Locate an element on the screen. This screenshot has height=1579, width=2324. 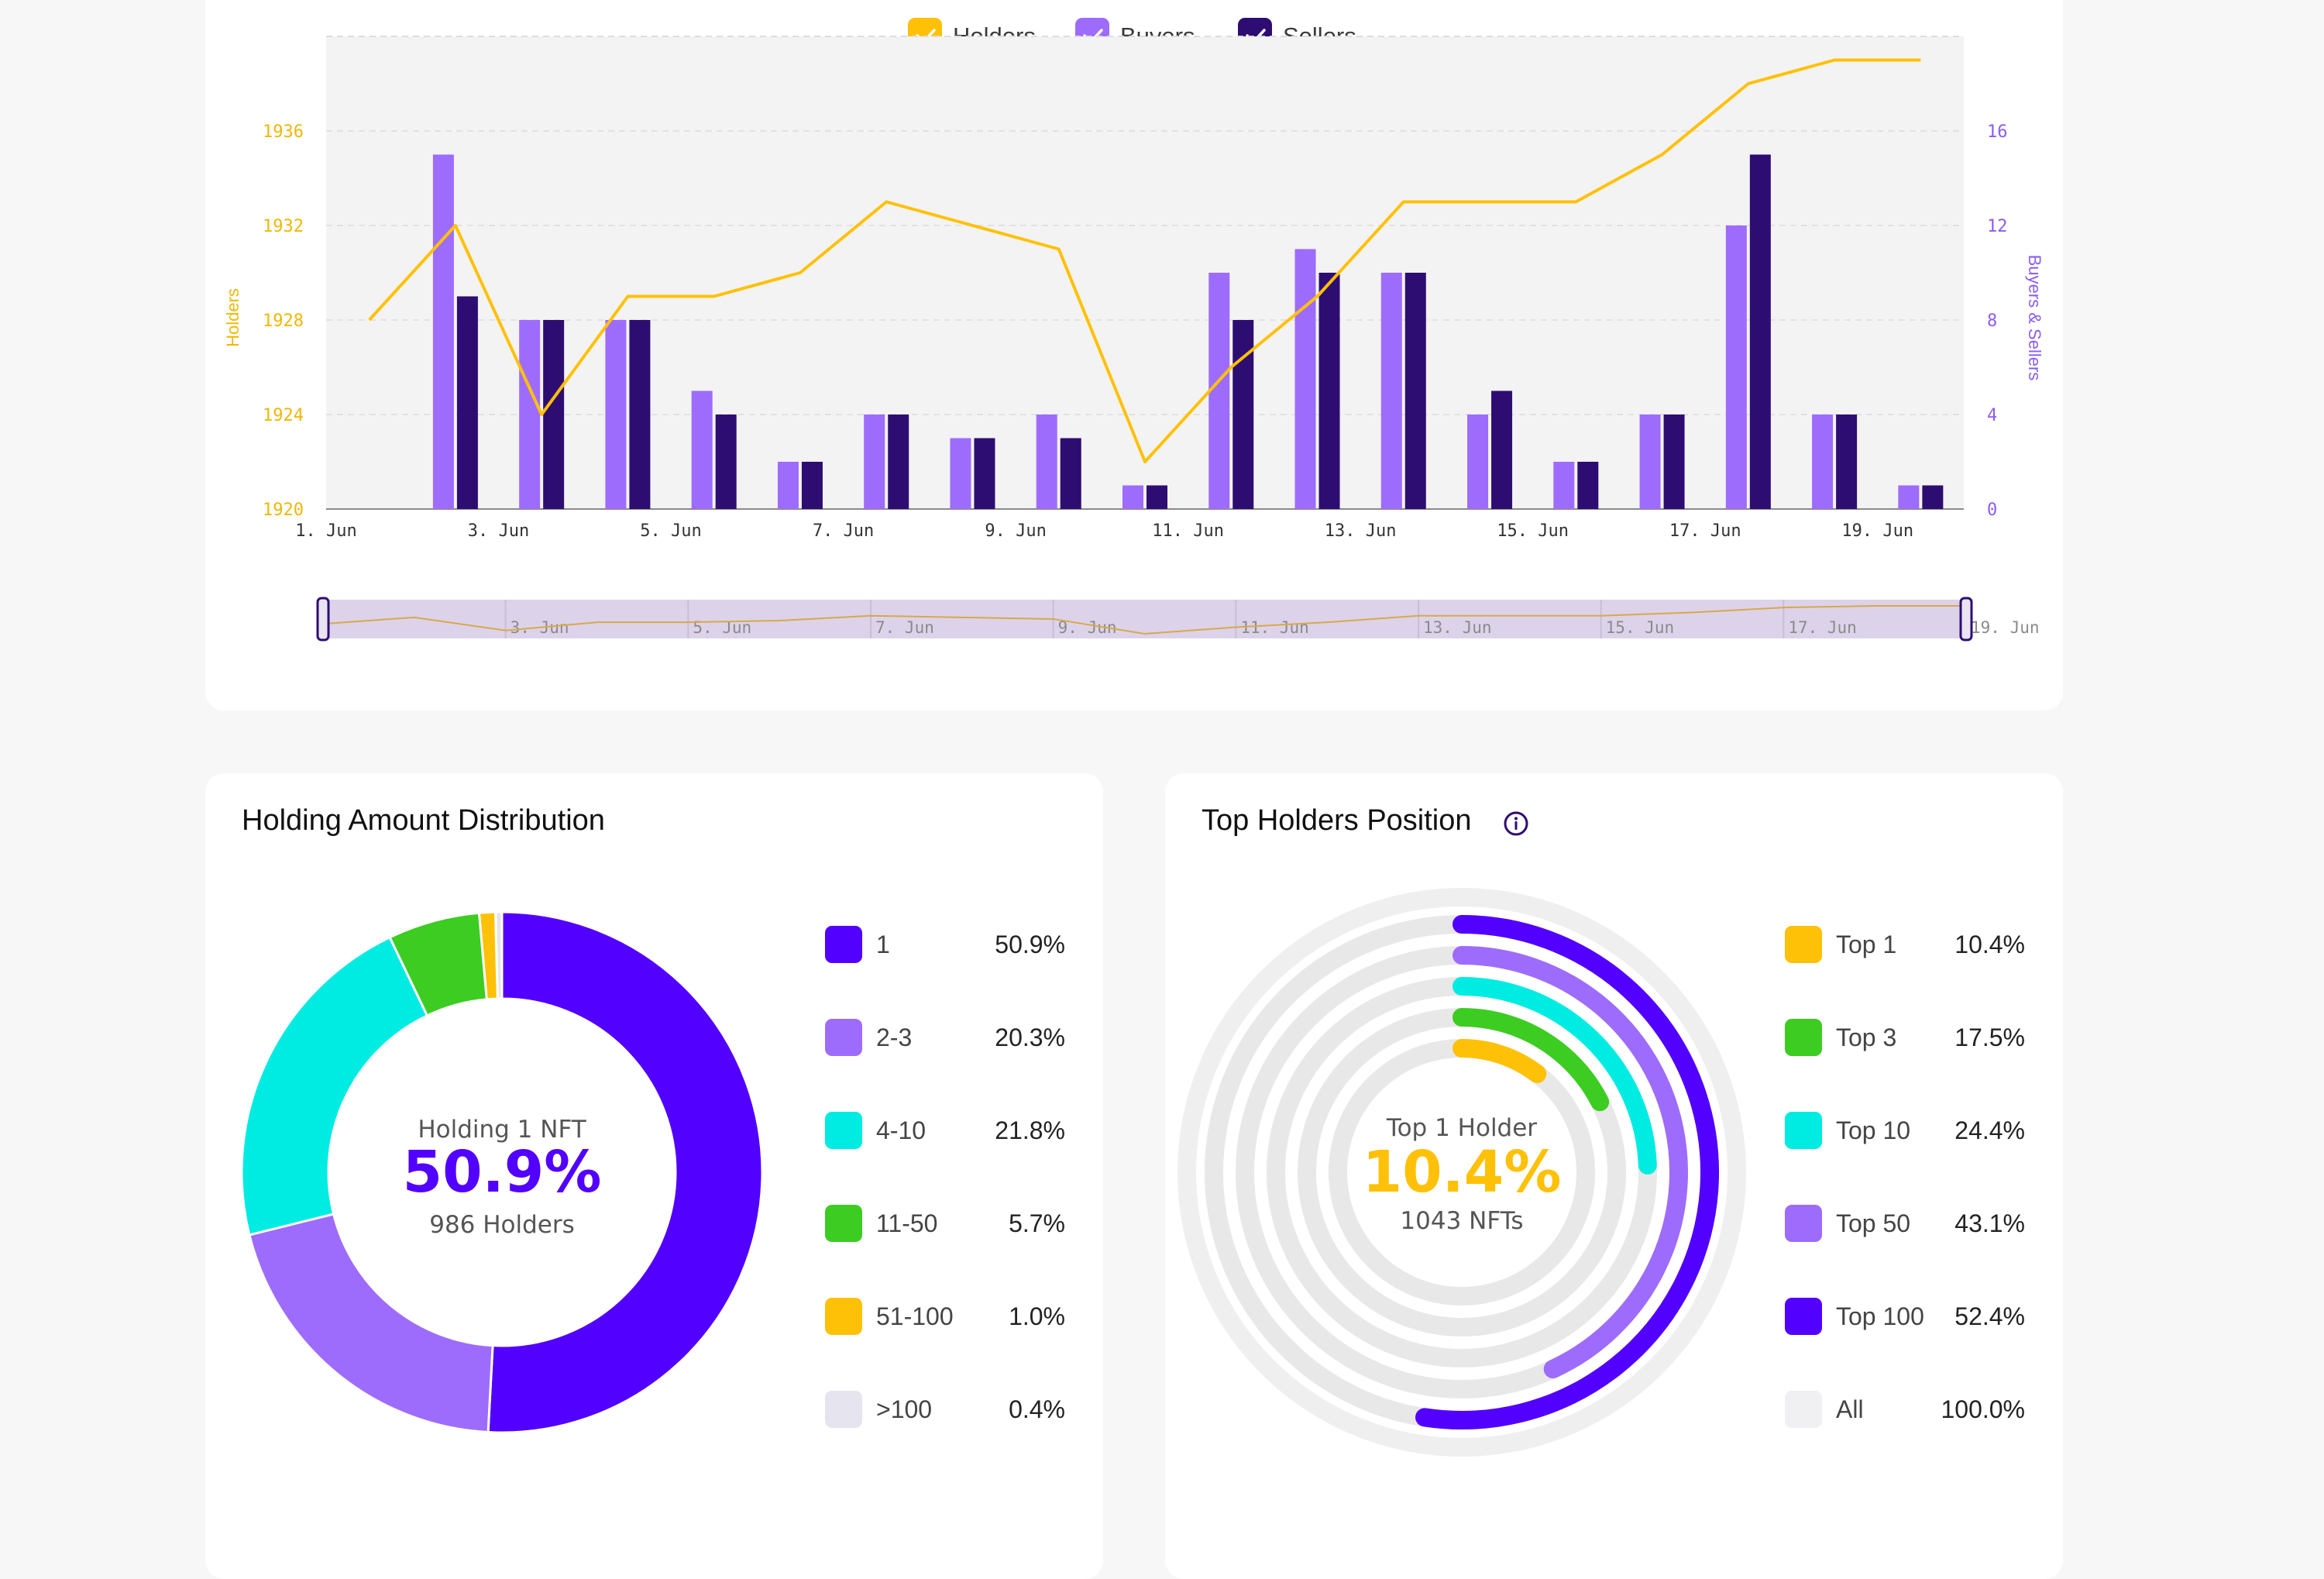
center-label: Holding 1 NFT is located at coordinates (502, 1130).